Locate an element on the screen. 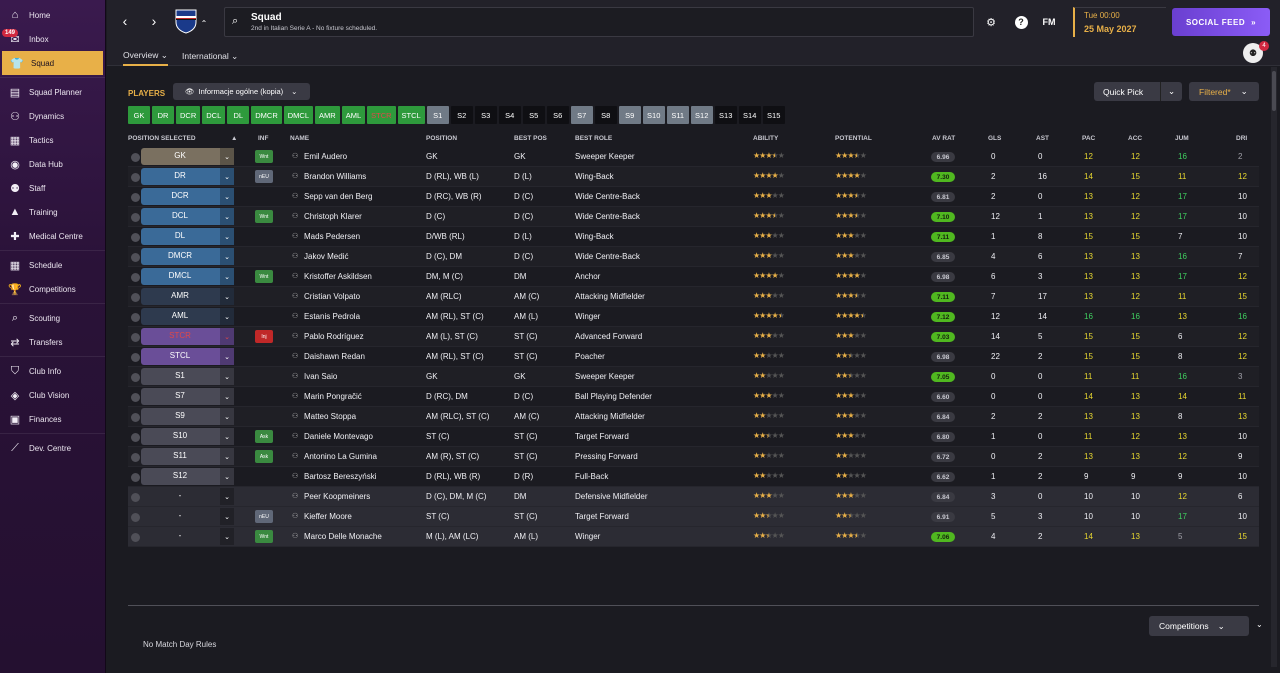  position-button-s5: S5 is located at coordinates (533, 115).